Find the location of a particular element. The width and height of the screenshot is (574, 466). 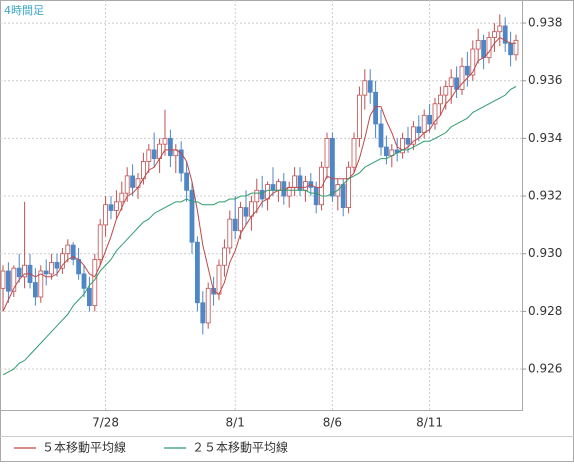

y-tick-label: 0.926 is located at coordinates (545, 369).